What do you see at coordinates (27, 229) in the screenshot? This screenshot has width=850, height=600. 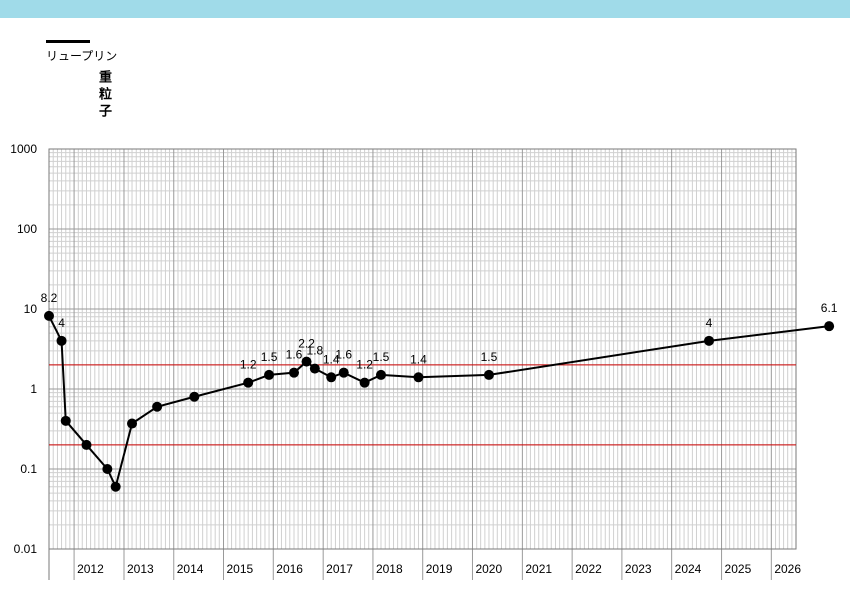 I see `y-tick-label: 100` at bounding box center [27, 229].